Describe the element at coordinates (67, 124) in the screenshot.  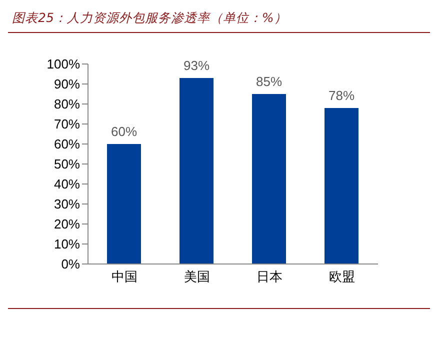
I see `y-tick-label: 70%` at that location.